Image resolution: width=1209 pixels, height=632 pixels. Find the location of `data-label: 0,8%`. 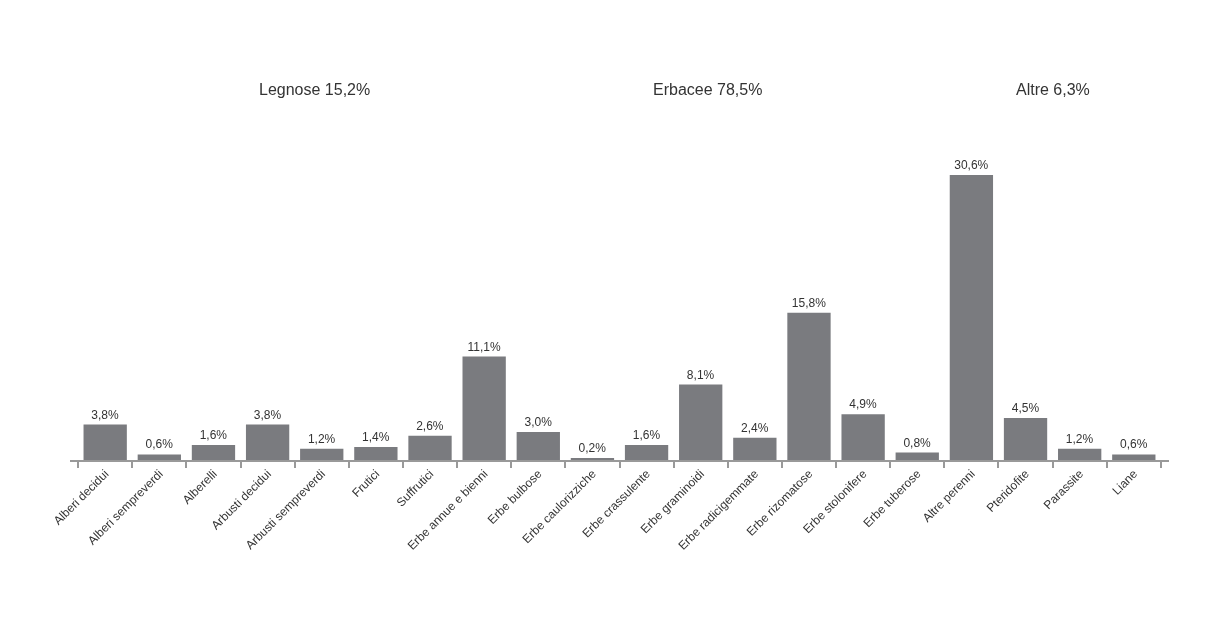

data-label: 0,8% is located at coordinates (917, 442).